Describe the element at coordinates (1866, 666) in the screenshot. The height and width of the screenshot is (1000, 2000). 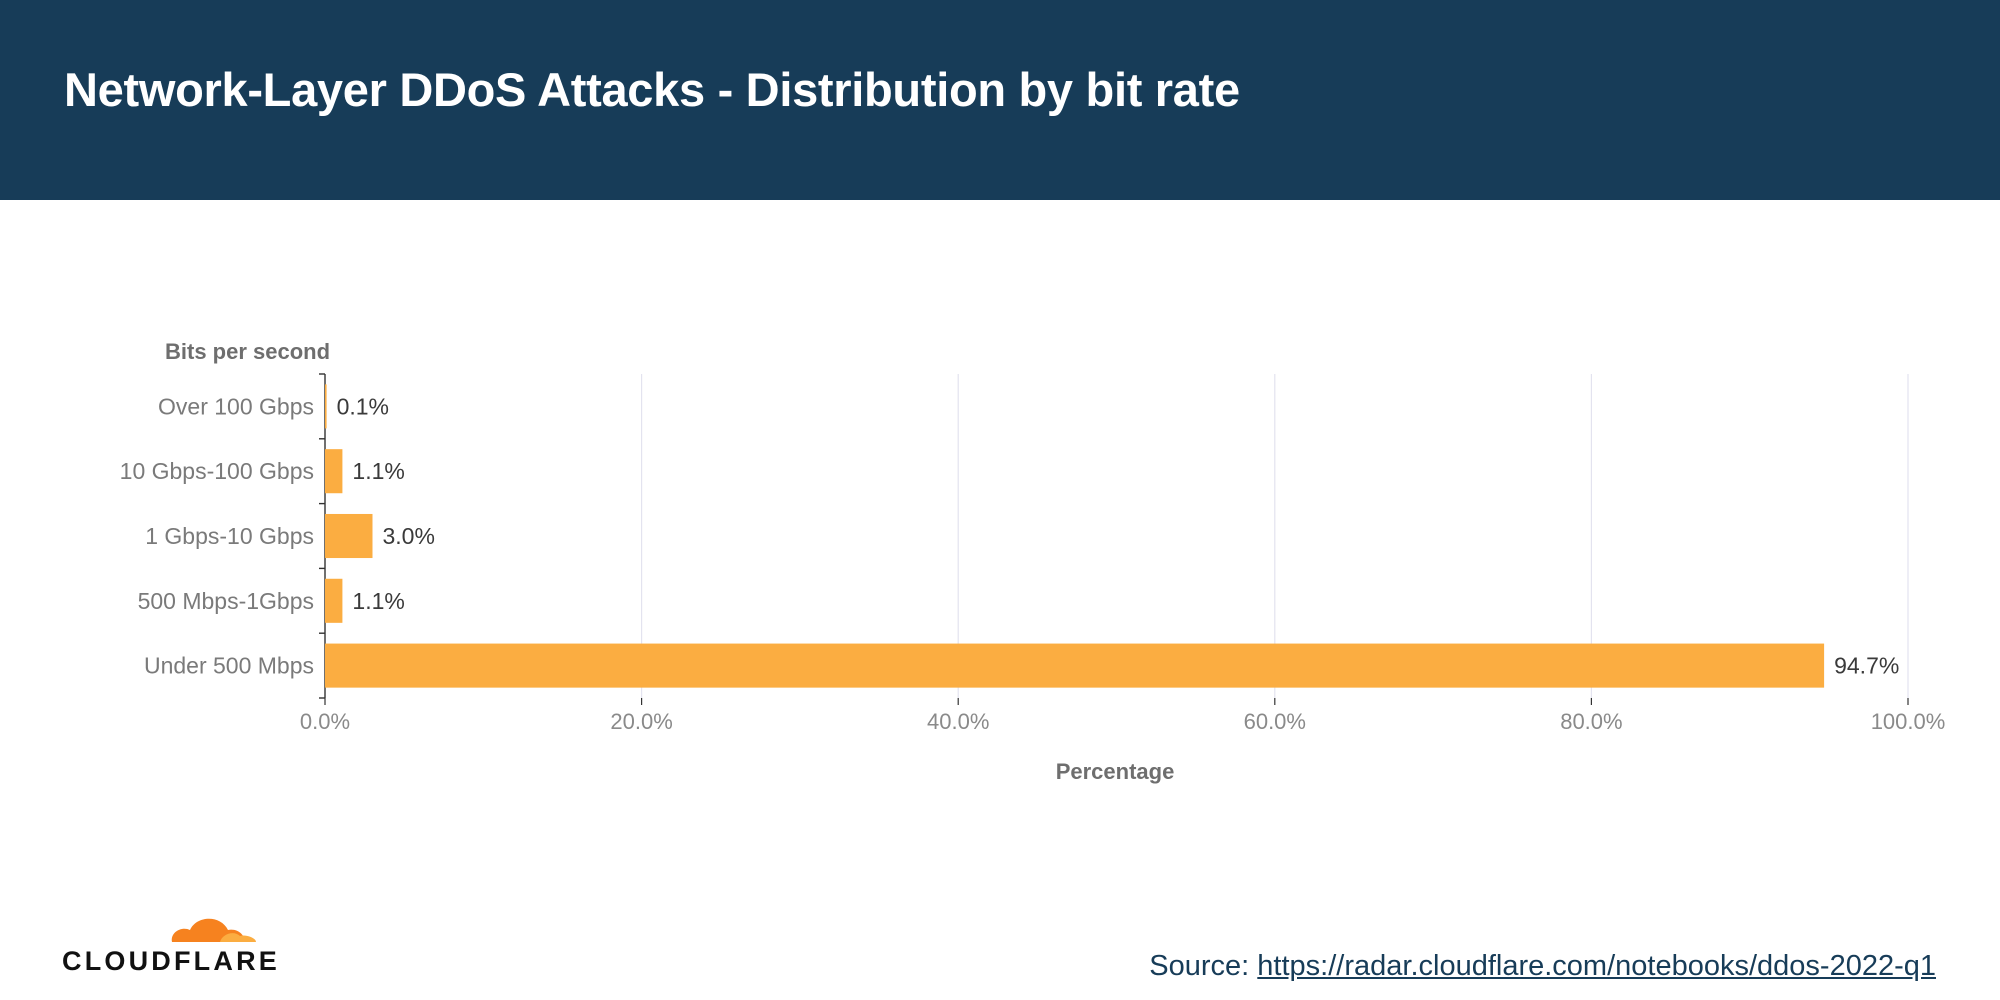
I see `value-label: 94.7%` at that location.